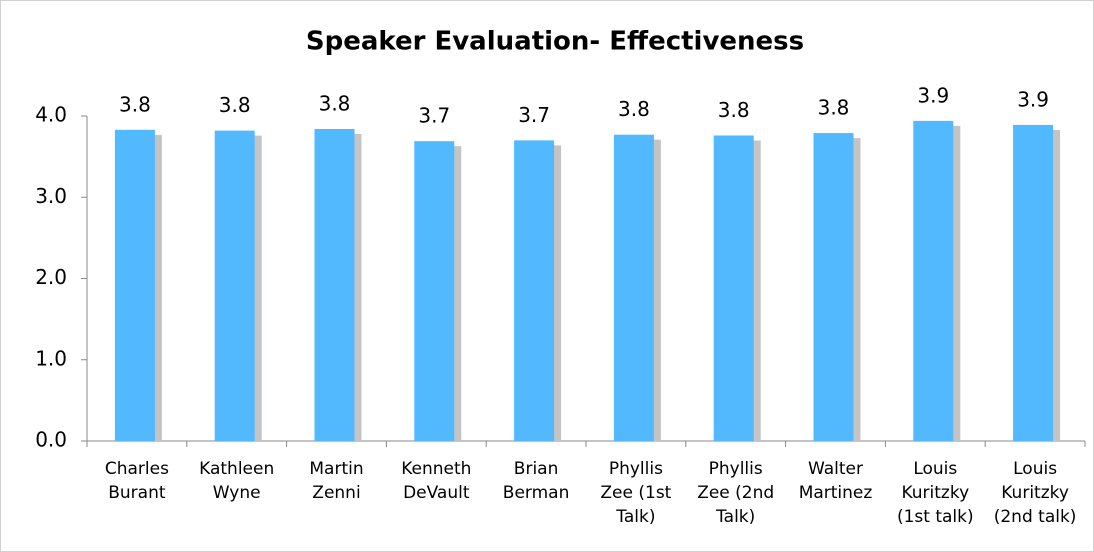 The height and width of the screenshot is (552, 1094). What do you see at coordinates (1035, 493) in the screenshot?
I see `x-tick-label: Louis Kuritzky (2nd talk)` at bounding box center [1035, 493].